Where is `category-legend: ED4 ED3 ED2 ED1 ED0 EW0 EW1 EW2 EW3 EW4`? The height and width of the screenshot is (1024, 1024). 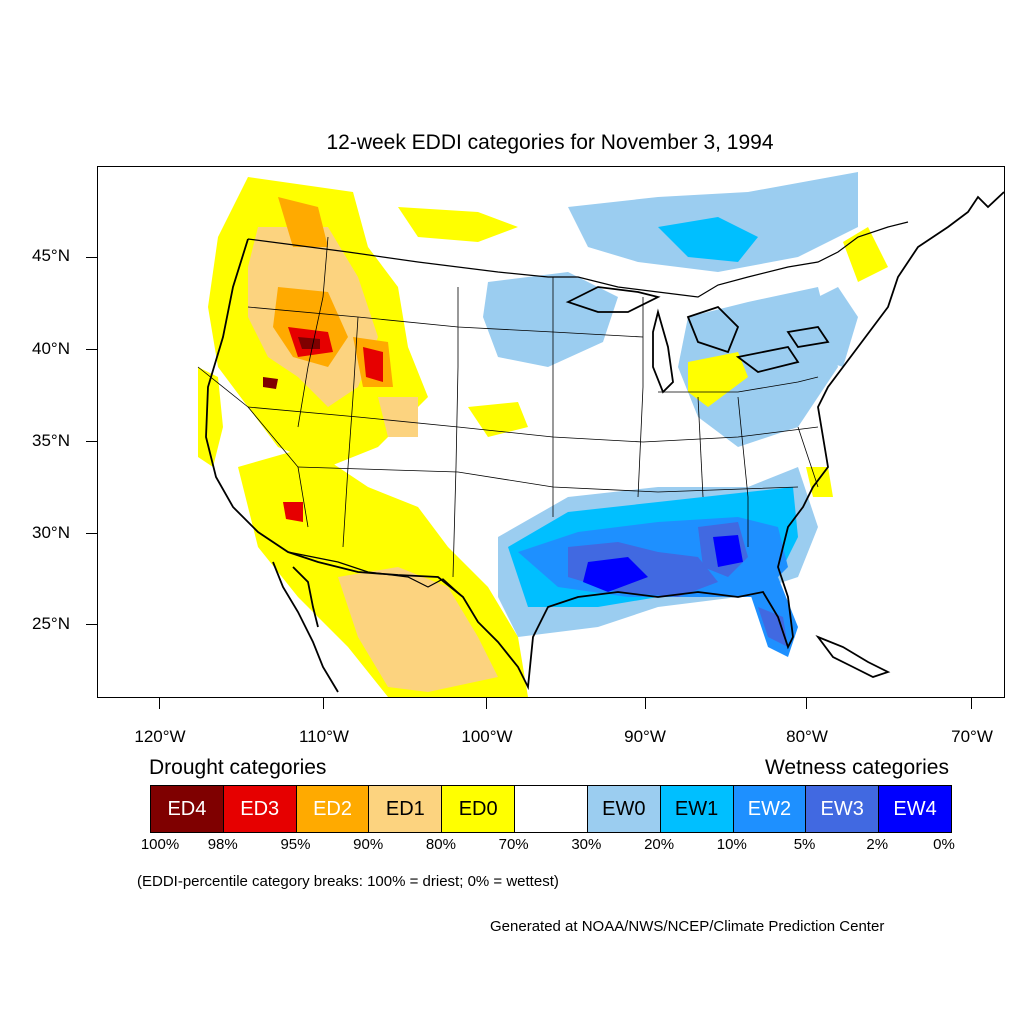
category-legend: ED4 ED3 ED2 ED1 ED0 EW0 EW1 EW2 EW3 EW4 is located at coordinates (551, 809).